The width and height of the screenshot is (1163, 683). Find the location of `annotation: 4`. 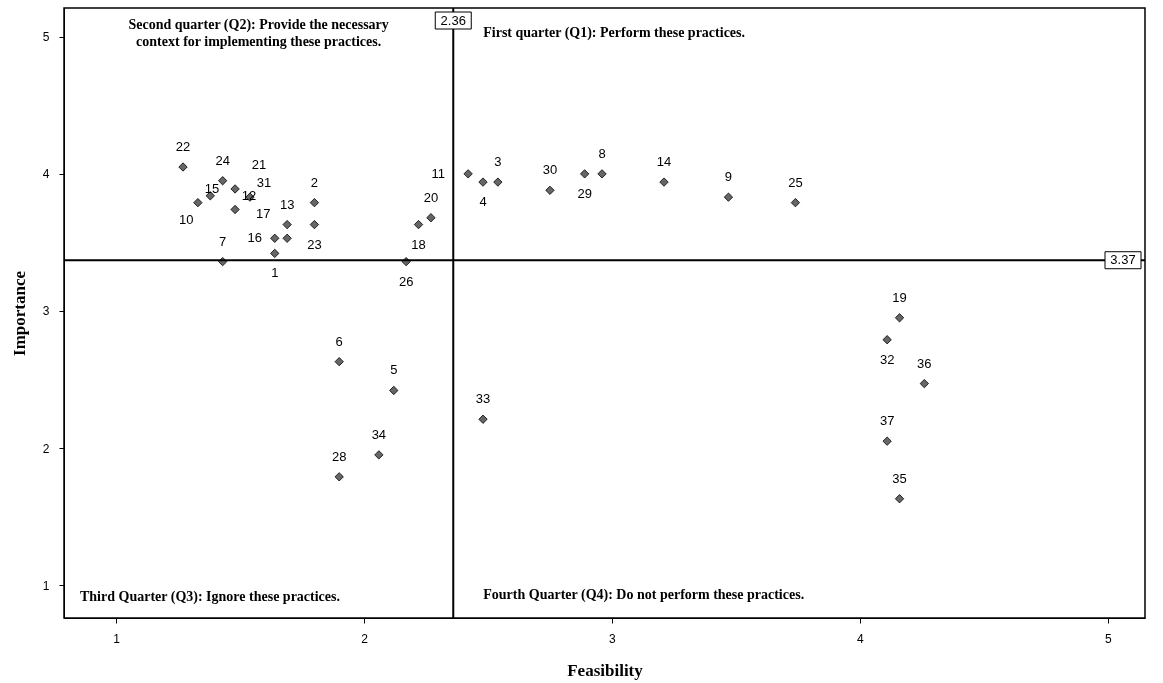

annotation: 4 is located at coordinates (483, 202).